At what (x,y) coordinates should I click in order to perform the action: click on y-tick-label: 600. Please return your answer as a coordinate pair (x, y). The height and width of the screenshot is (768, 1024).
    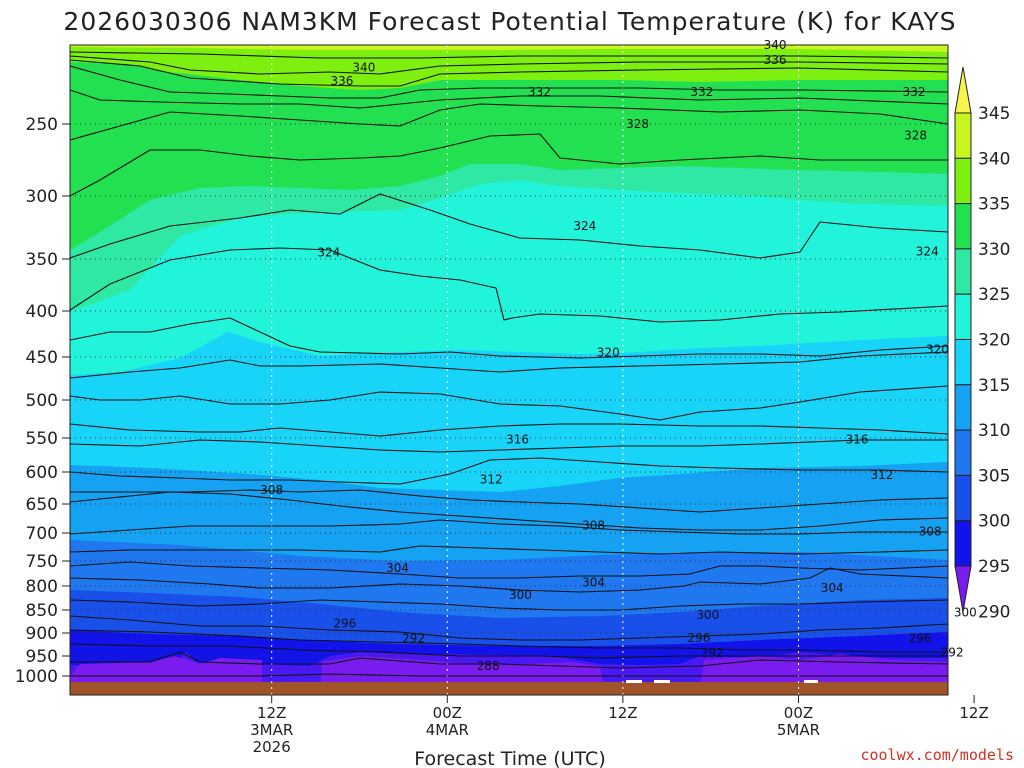
    Looking at the image, I should click on (42, 473).